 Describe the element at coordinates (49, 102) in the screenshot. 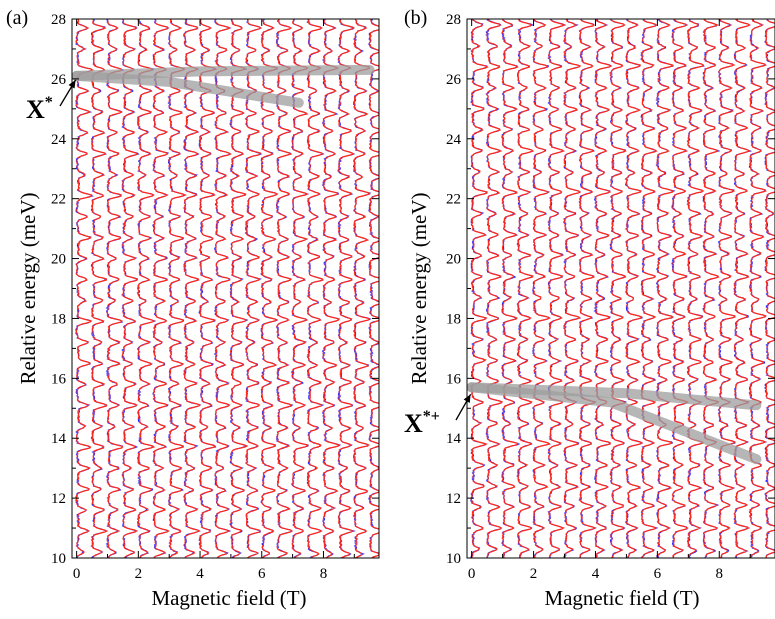

I see `panel-a-annotation-sup: *` at that location.